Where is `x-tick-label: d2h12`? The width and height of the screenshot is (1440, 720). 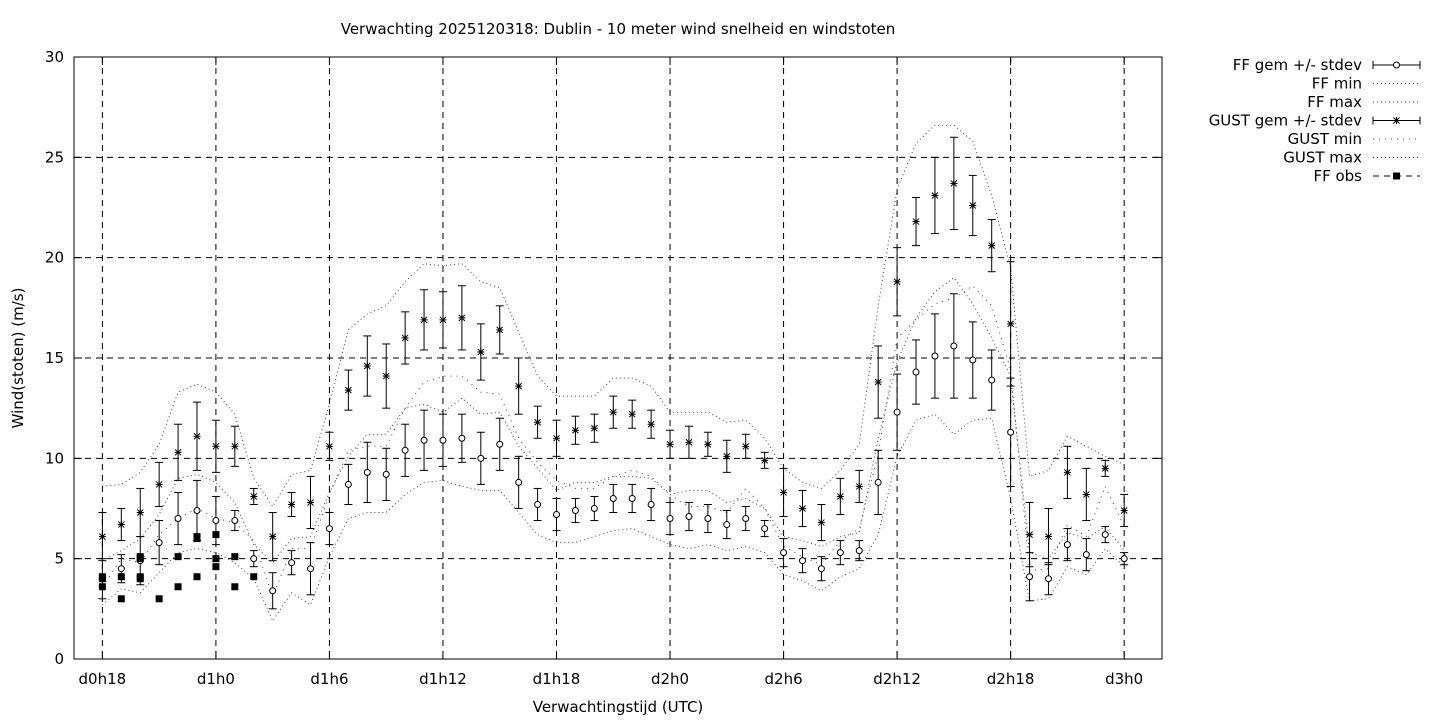
x-tick-label: d2h12 is located at coordinates (897, 679).